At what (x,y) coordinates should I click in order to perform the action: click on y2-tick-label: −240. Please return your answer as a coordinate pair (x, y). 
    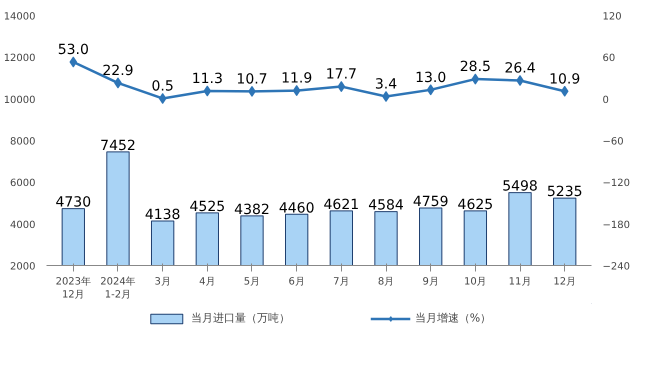
    Looking at the image, I should click on (616, 267).